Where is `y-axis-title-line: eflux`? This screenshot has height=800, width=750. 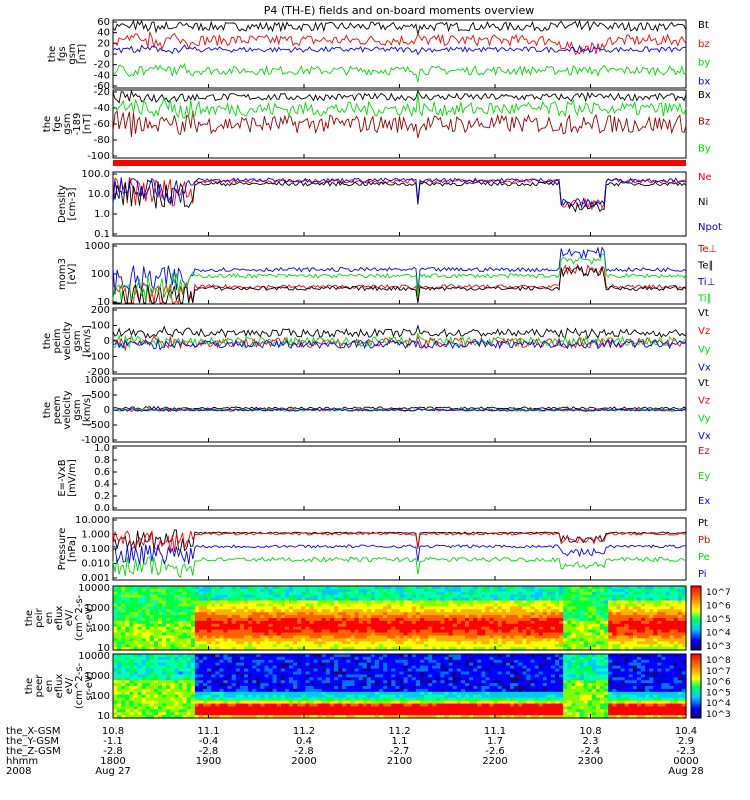 y-axis-title-line: eflux is located at coordinates (59, 618).